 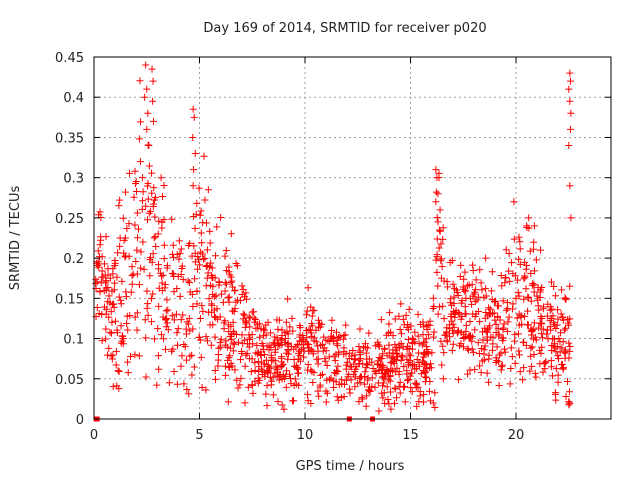 What do you see at coordinates (305, 435) in the screenshot?
I see `x-tick-label: 10` at bounding box center [305, 435].